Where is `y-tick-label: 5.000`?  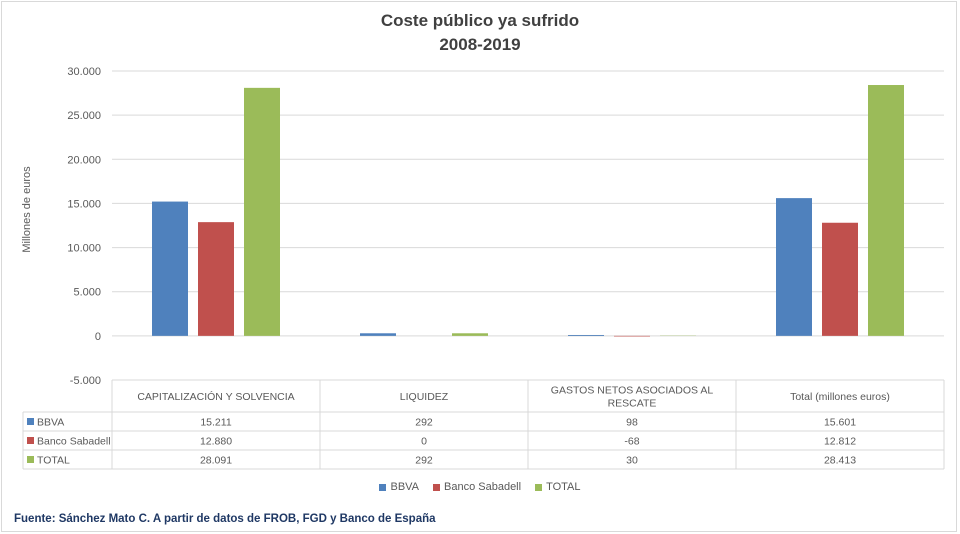
y-tick-label: 5.000 is located at coordinates (87, 293).